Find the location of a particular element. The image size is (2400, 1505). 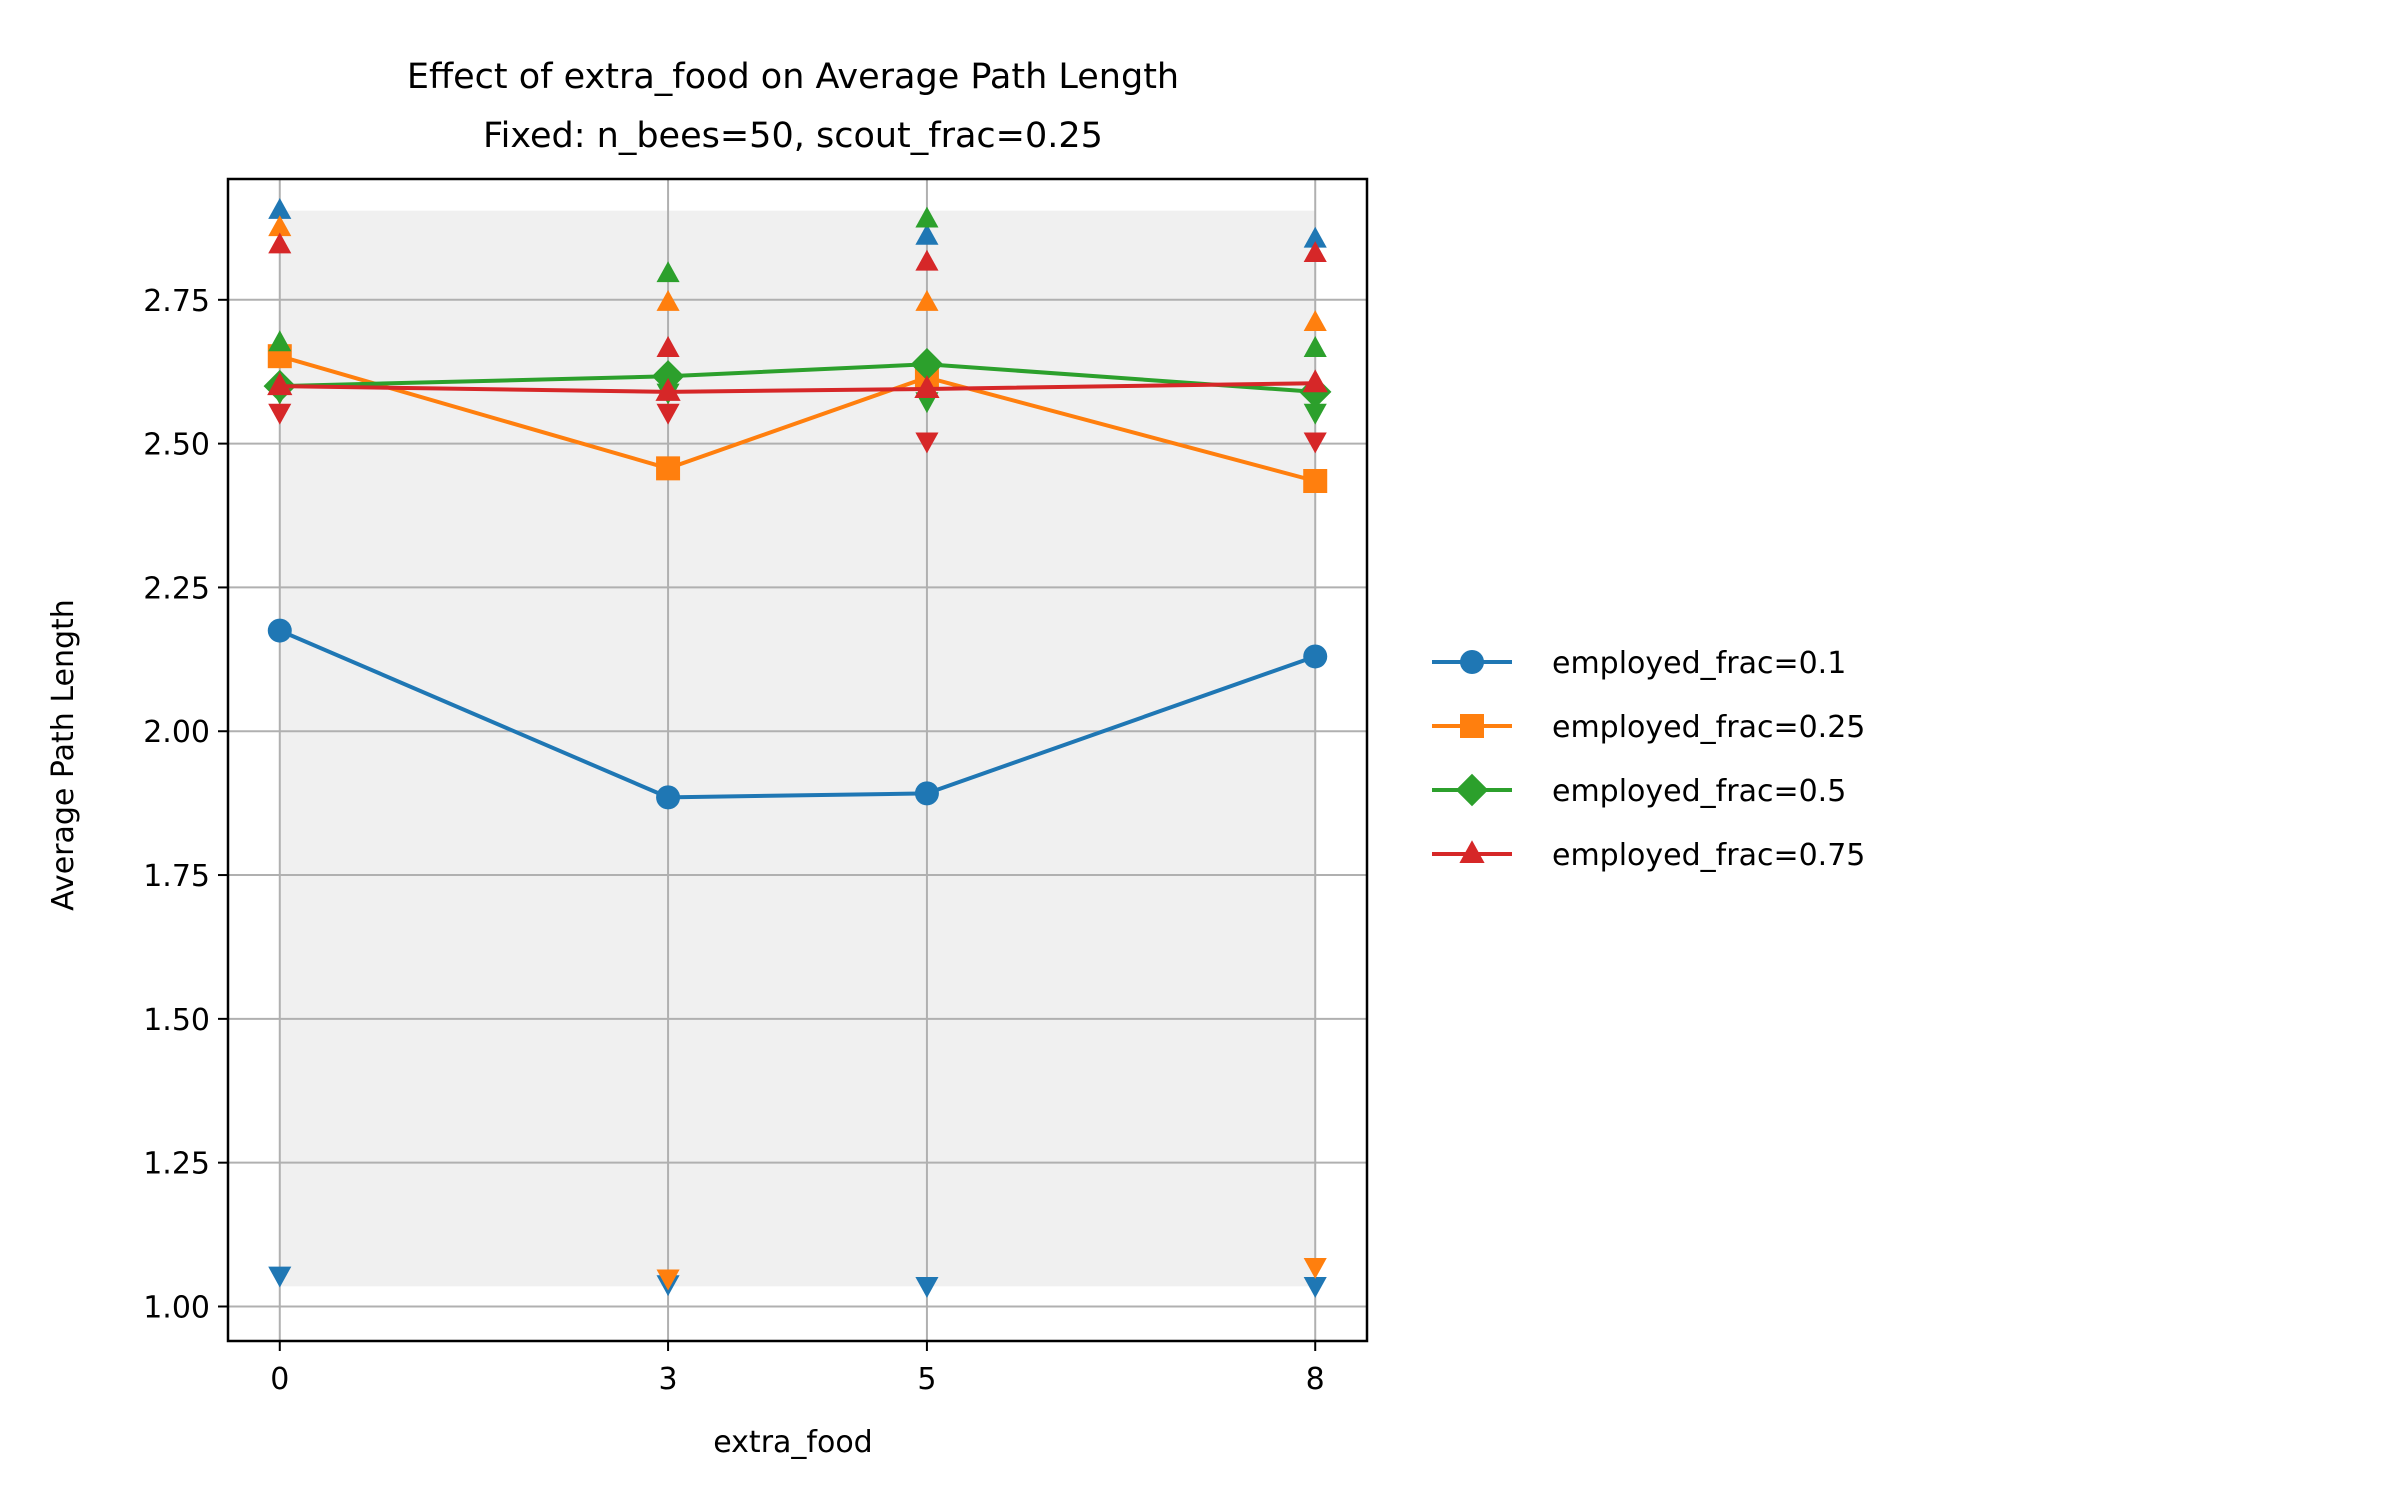

x-tick-label: 0 is located at coordinates (279, 1379).